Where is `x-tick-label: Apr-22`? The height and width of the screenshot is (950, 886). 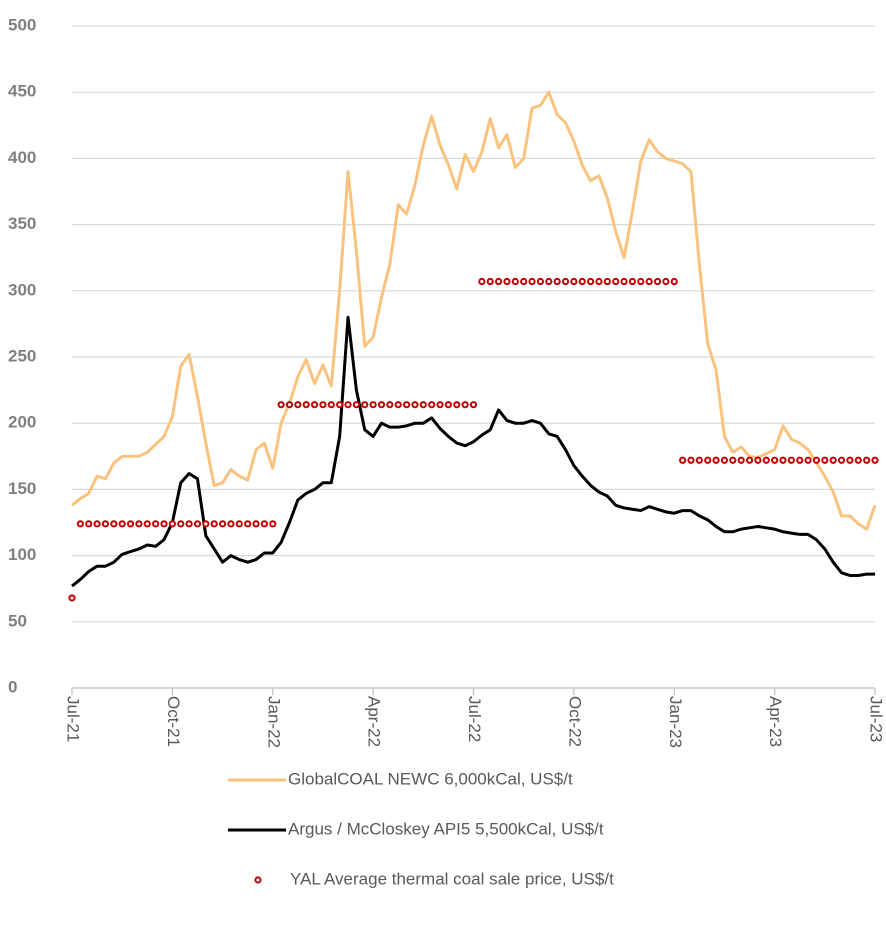
x-tick-label: Apr-22 is located at coordinates (374, 721).